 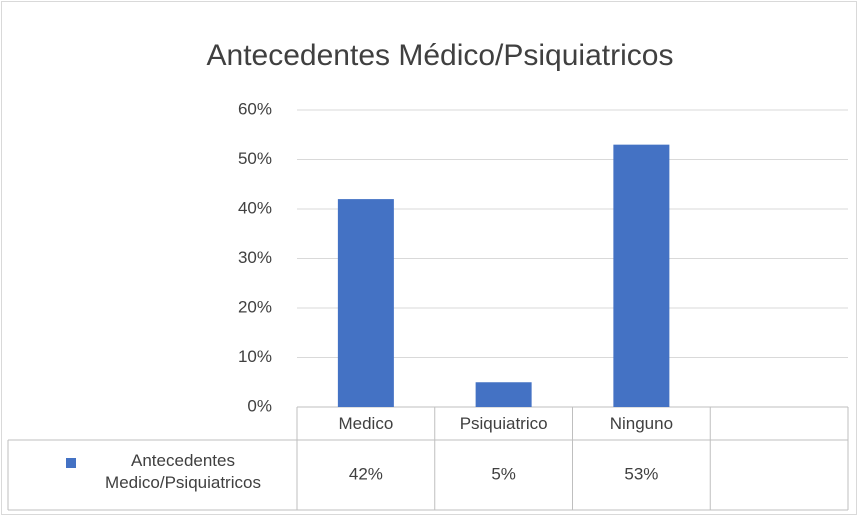 What do you see at coordinates (255, 108) in the screenshot?
I see `y-tick-label: 60%` at bounding box center [255, 108].